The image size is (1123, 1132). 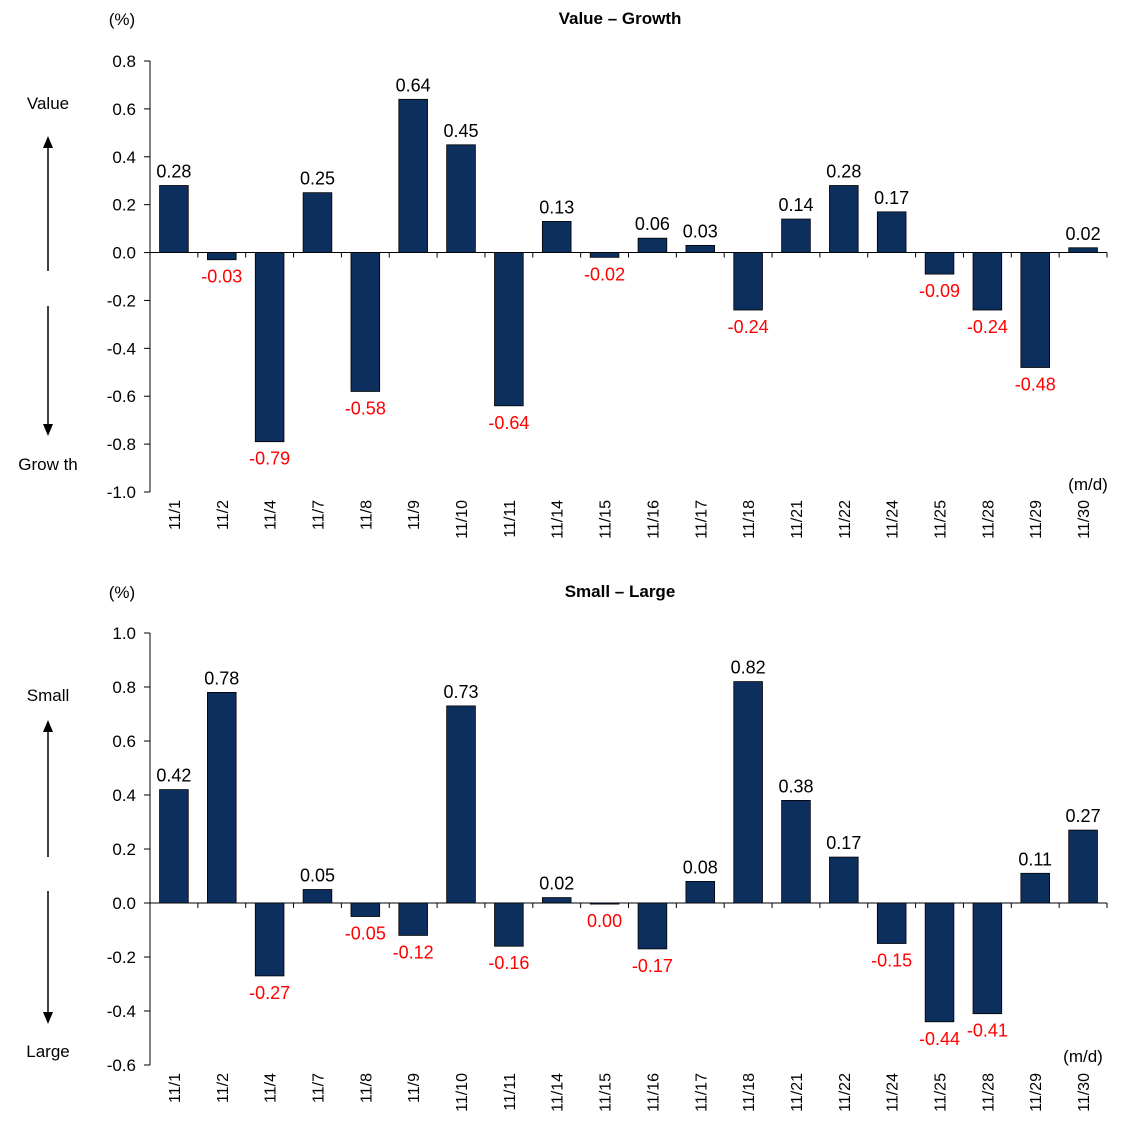 I want to click on up-direction-label: Small, so click(x=48, y=695).